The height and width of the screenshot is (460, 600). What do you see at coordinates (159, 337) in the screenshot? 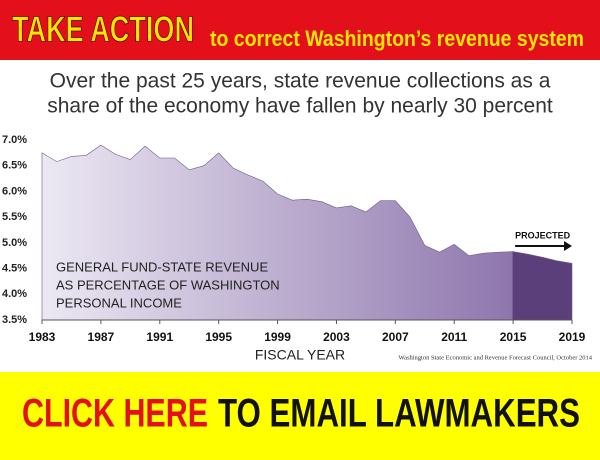
I see `x-tick-label: 1991` at bounding box center [159, 337].